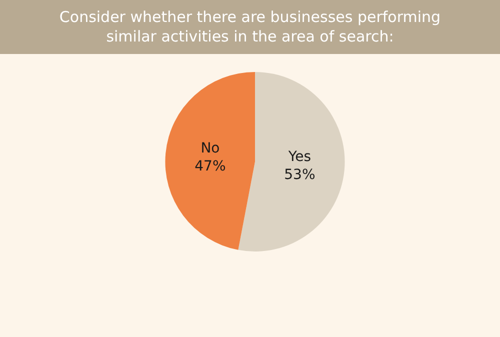 Image resolution: width=500 pixels, height=337 pixels. I want to click on data-label: 47%, so click(210, 166).